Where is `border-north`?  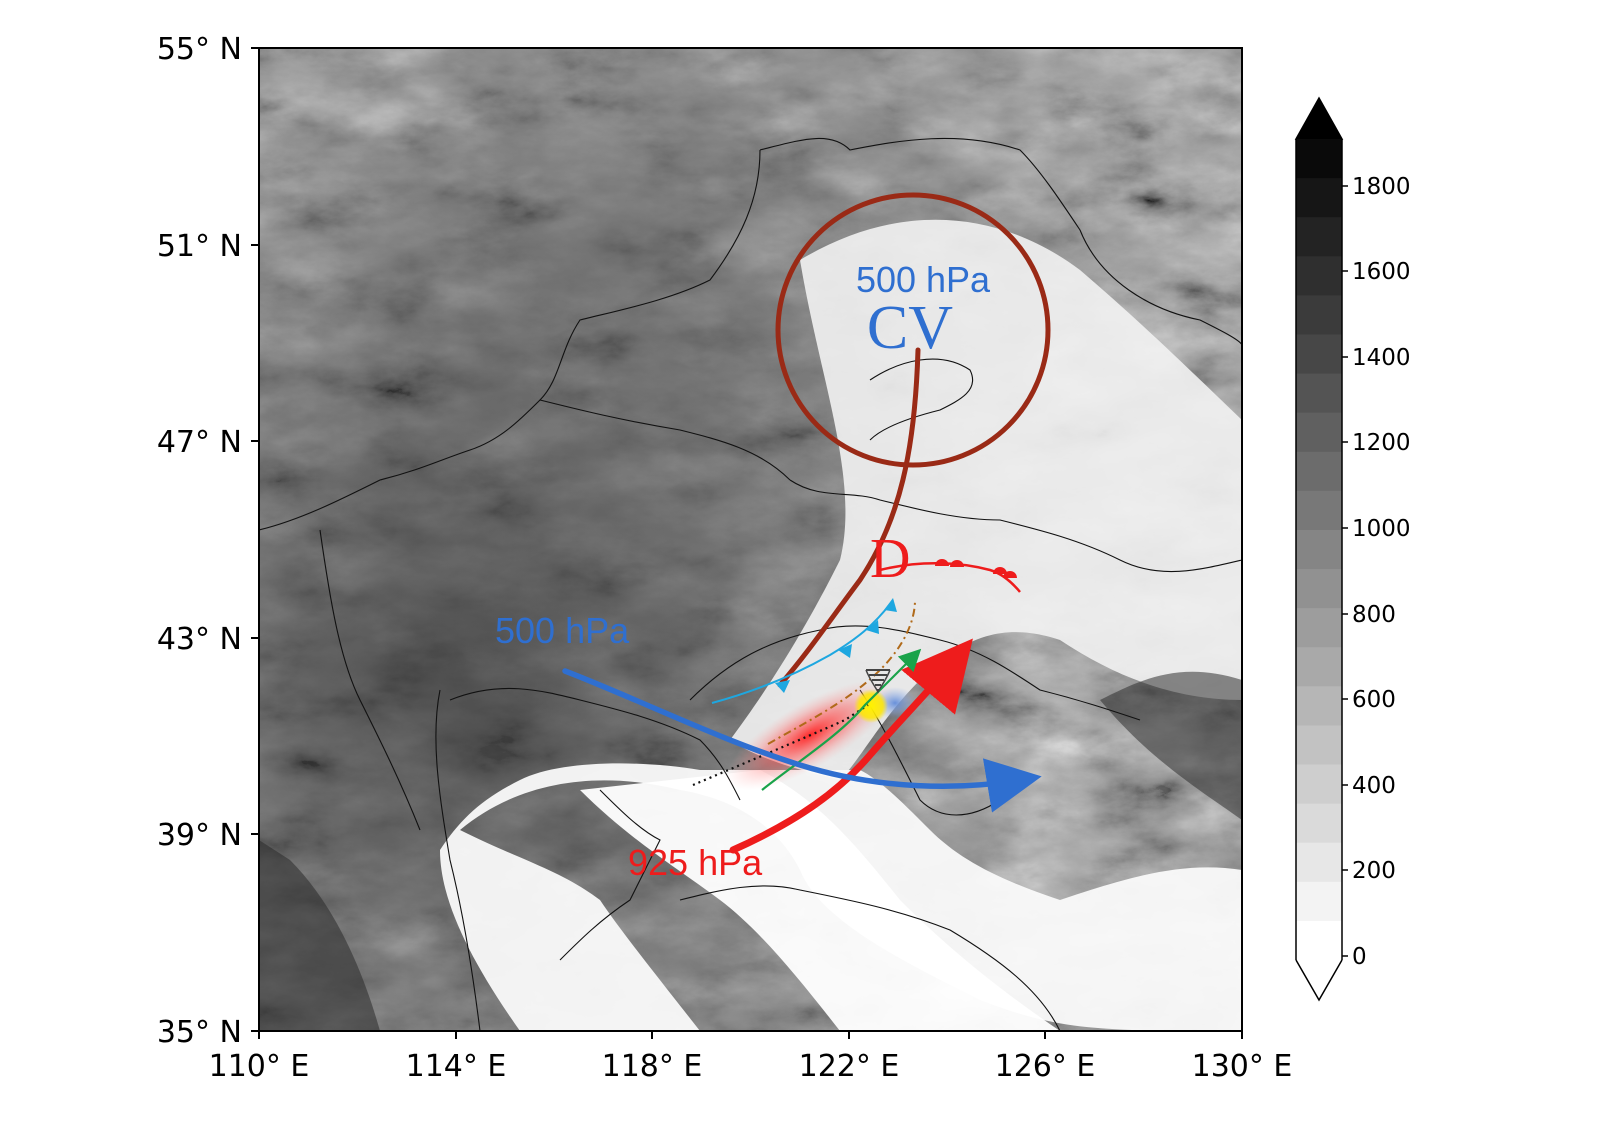
border-north is located at coordinates (1000, 241).